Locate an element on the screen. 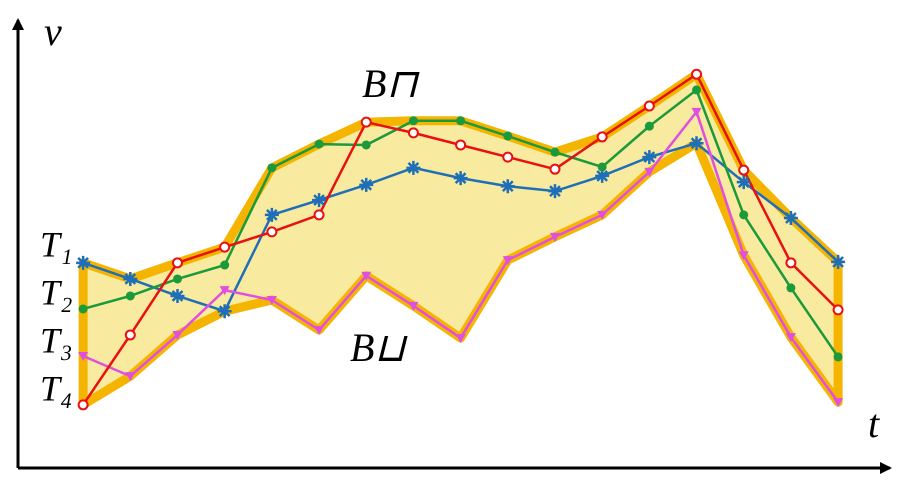  legend-label: T₁ is located at coordinates (56, 244).